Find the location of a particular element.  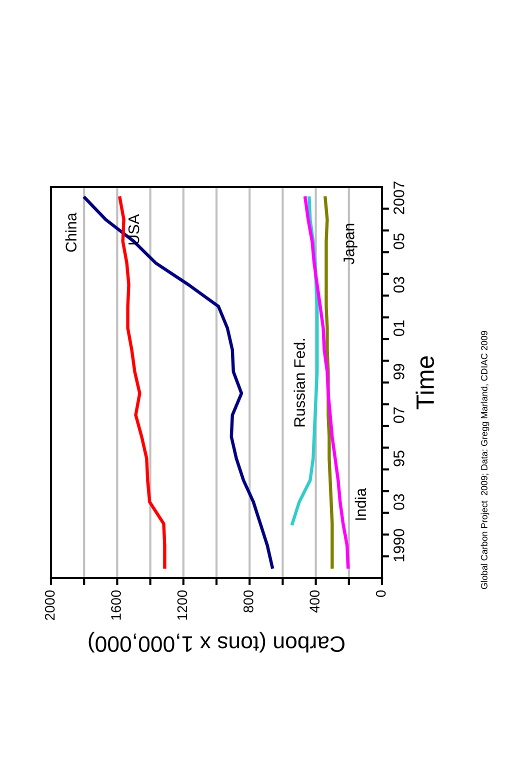

y-axis-title: Time is located at coordinates (425, 383).